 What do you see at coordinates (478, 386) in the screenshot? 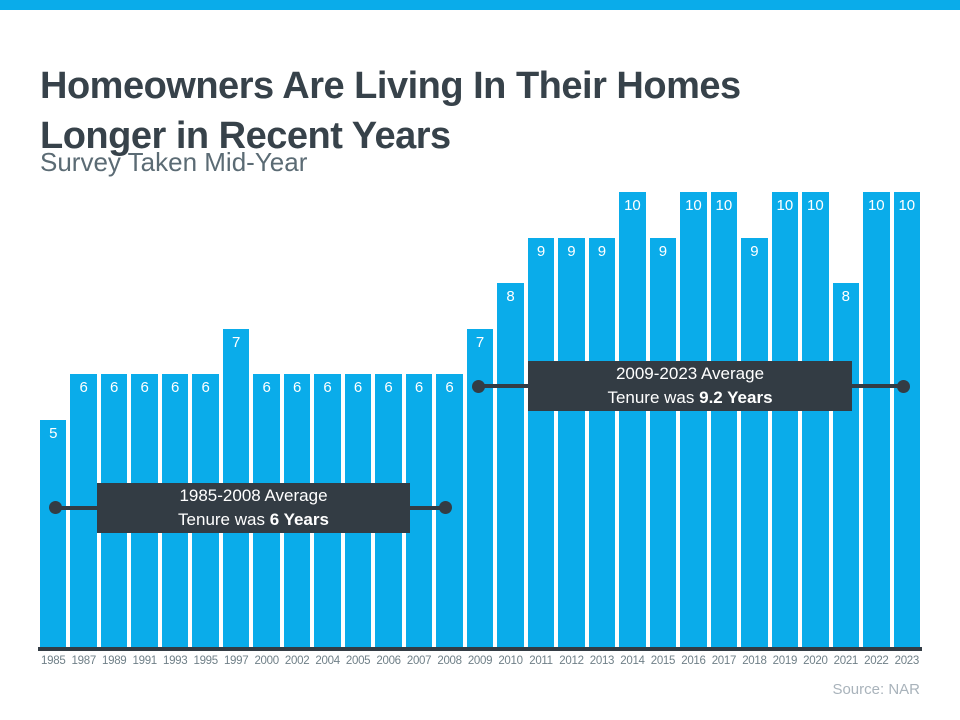
I see `annotation-endpoint-dot-left-2009` at bounding box center [478, 386].